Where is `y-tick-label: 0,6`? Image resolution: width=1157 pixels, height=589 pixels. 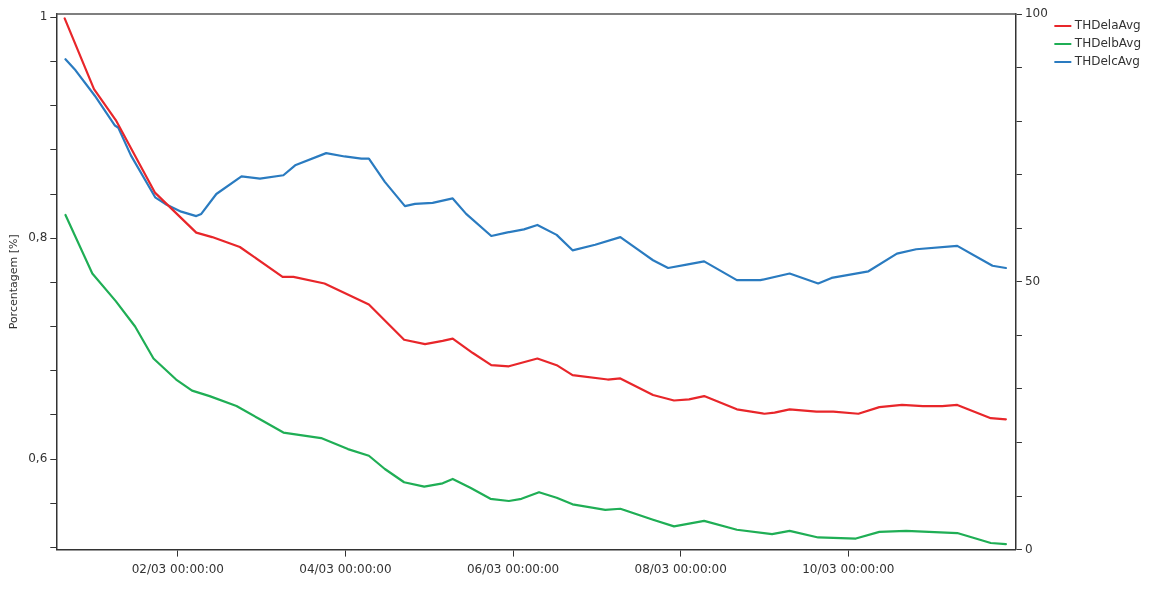 y-tick-label: 0,6 is located at coordinates (38, 458).